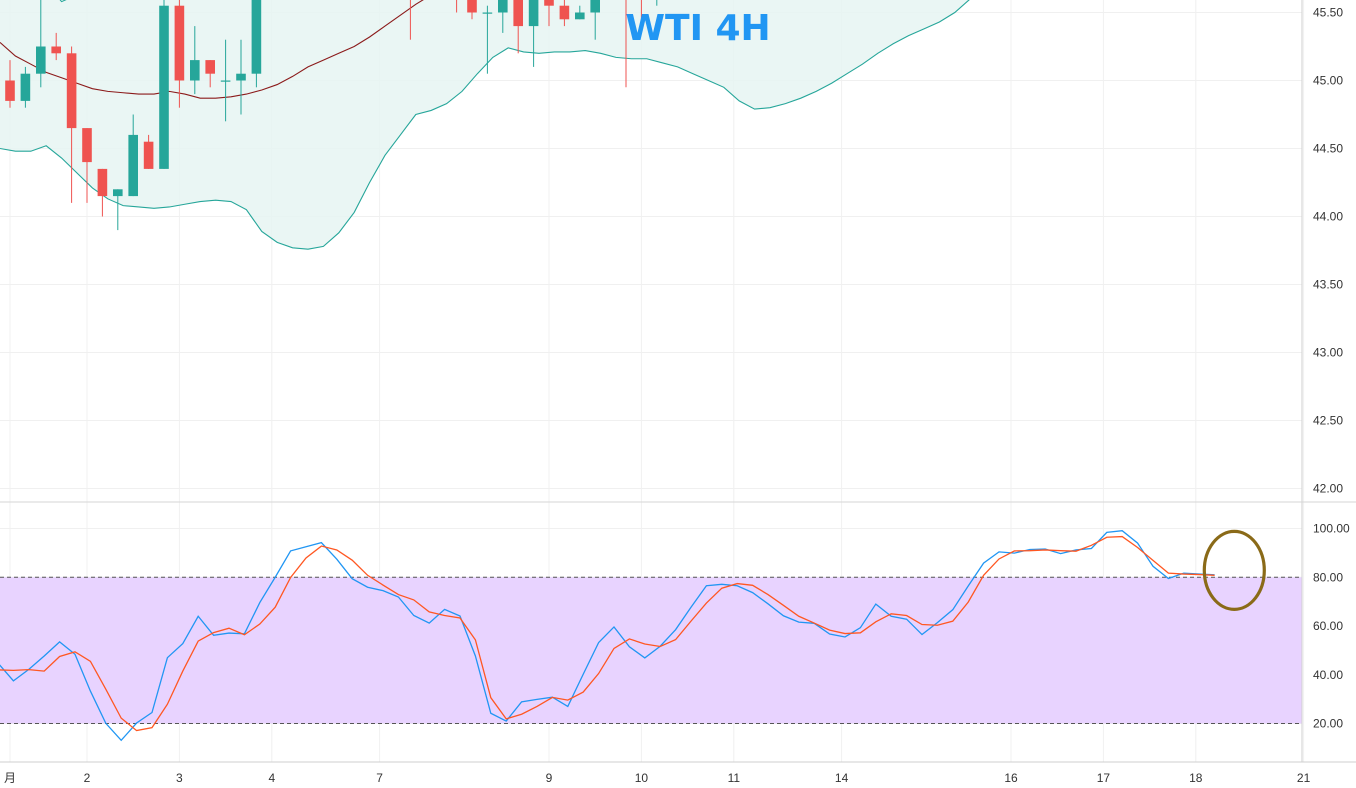 This screenshot has height=788, width=1356. What do you see at coordinates (1328, 626) in the screenshot?
I see `osc-y-tick-label: 60.00` at bounding box center [1328, 626].